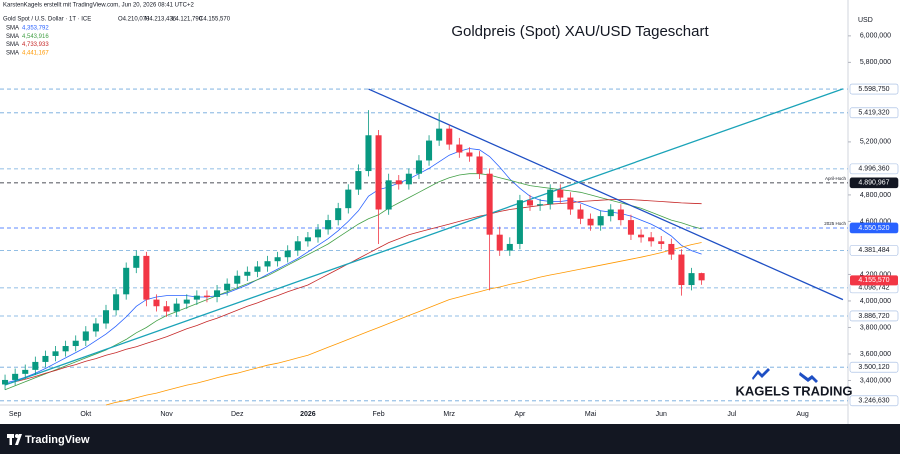  What do you see at coordinates (14, 439) in the screenshot?
I see `tv-logo` at bounding box center [14, 439].